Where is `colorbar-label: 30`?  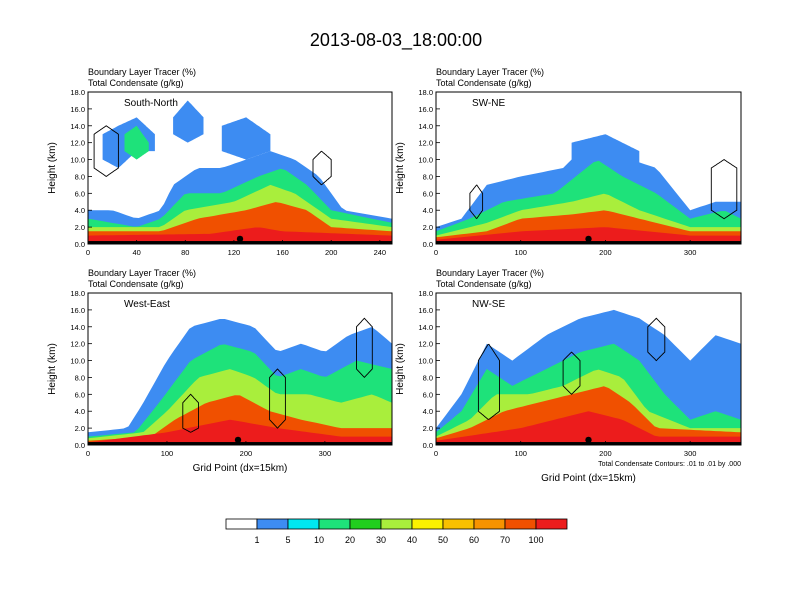 colorbar-label: 30 is located at coordinates (381, 540).